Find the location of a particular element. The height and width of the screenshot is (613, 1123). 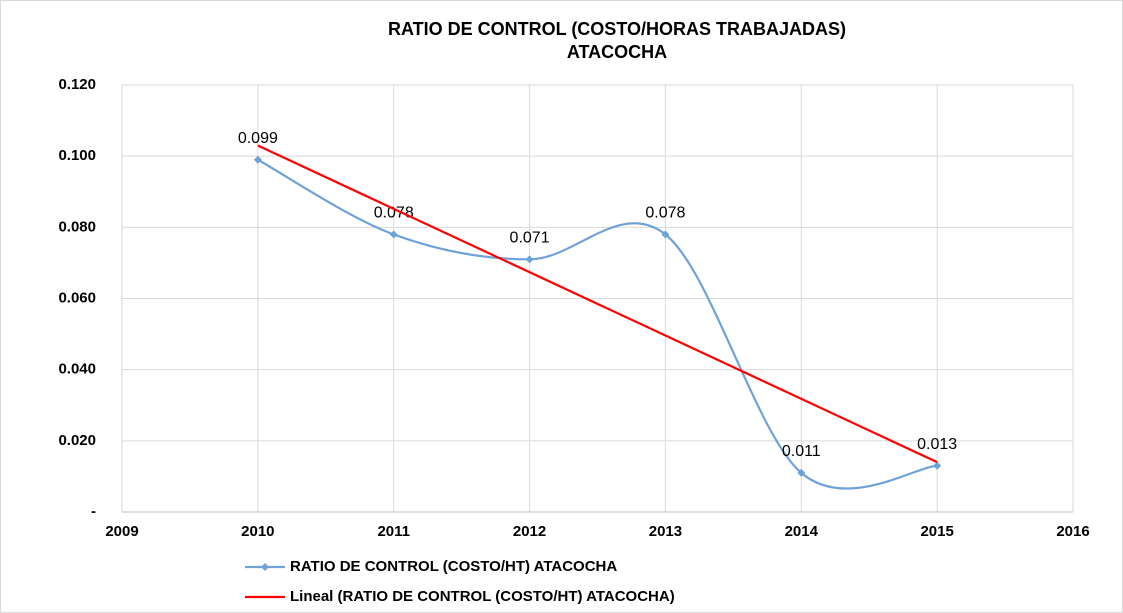

y-tick-label: 0.080 is located at coordinates (77, 226).